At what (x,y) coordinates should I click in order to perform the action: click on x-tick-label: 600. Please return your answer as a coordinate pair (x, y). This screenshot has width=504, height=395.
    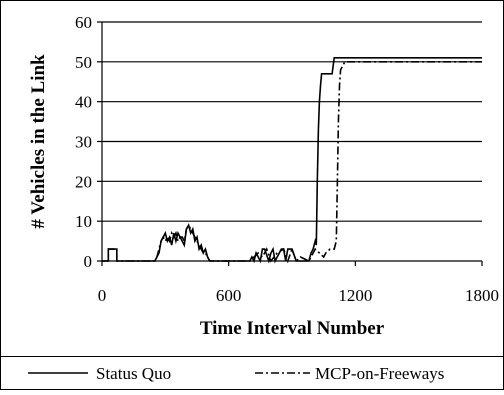
    Looking at the image, I should click on (229, 295).